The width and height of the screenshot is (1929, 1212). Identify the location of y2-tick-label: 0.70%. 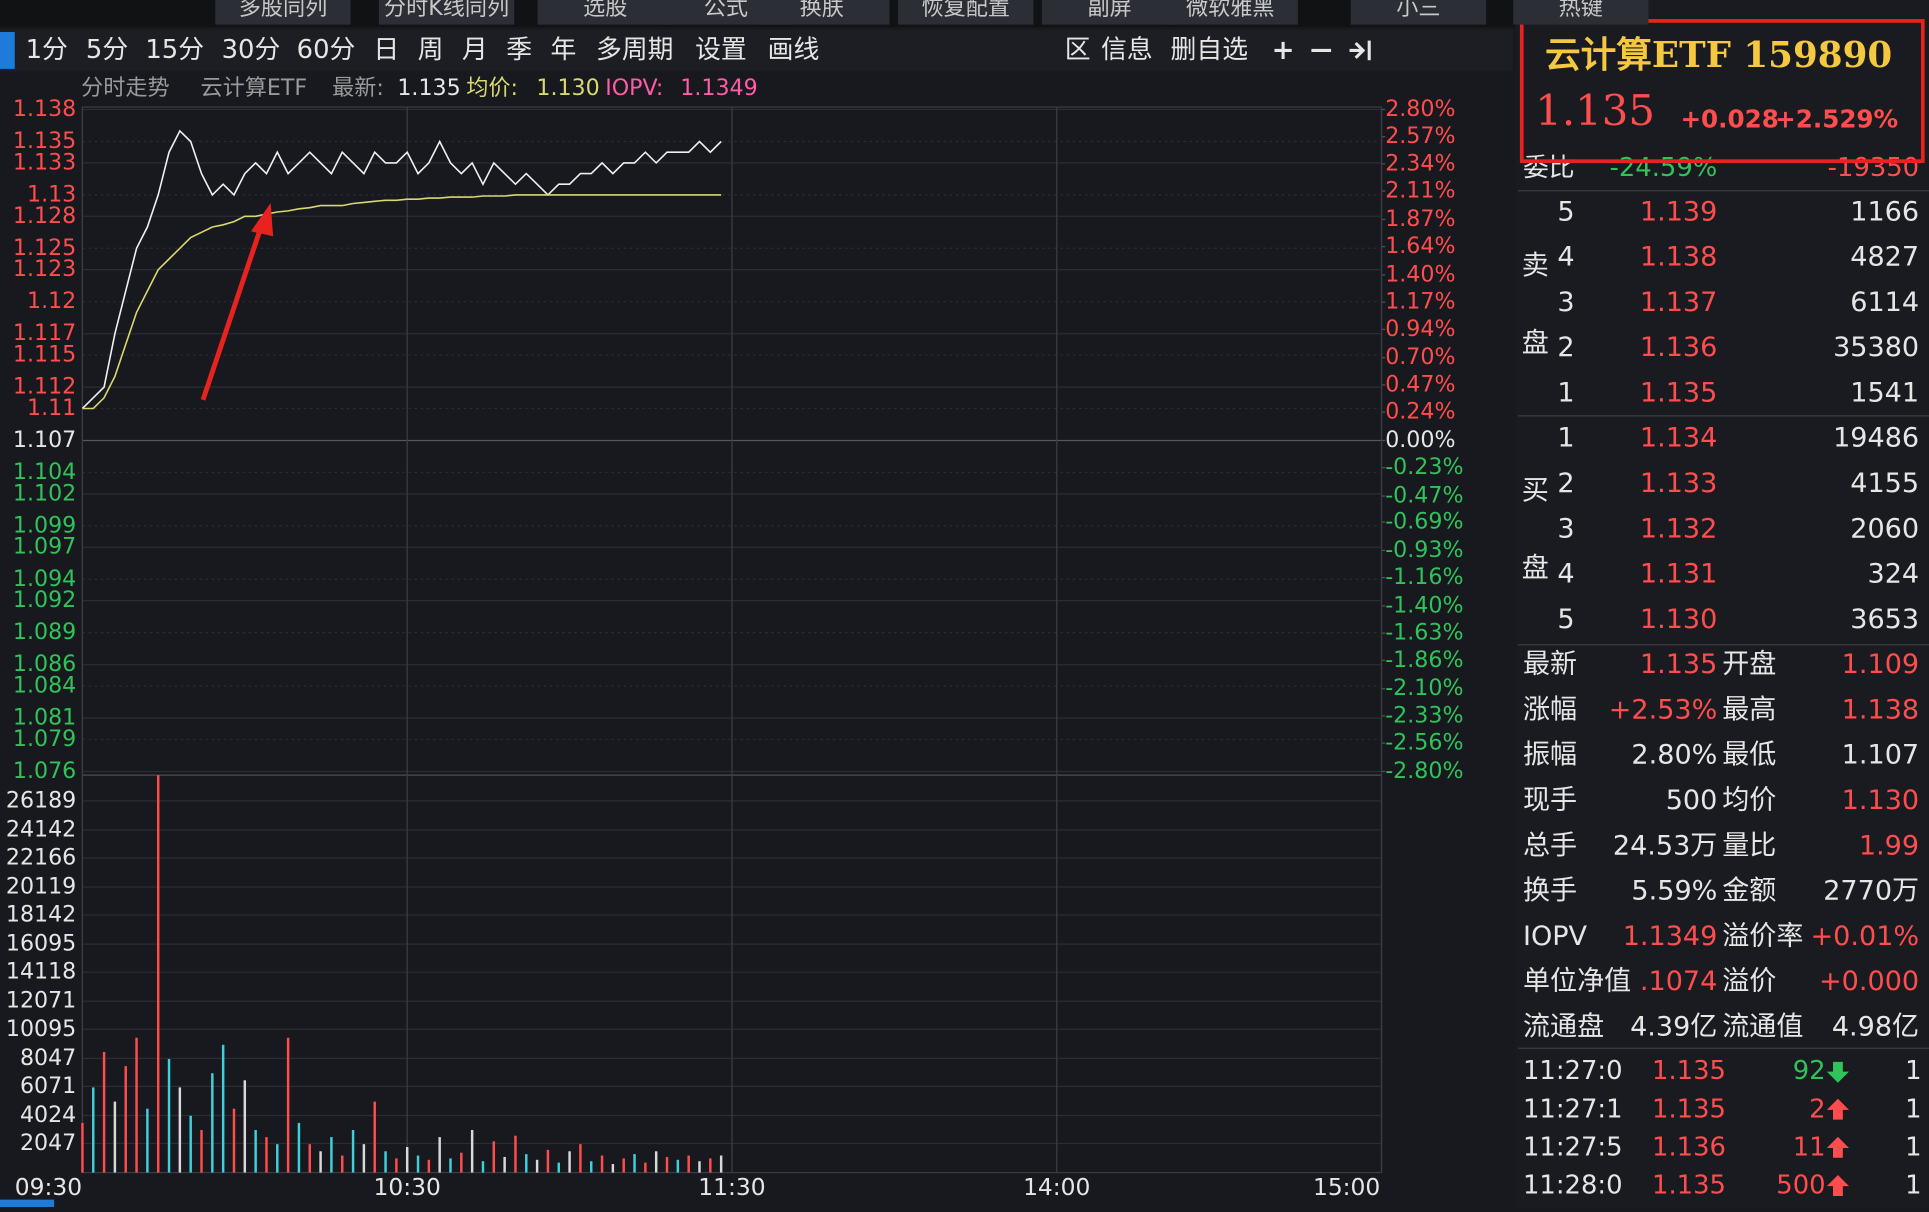
(1420, 357).